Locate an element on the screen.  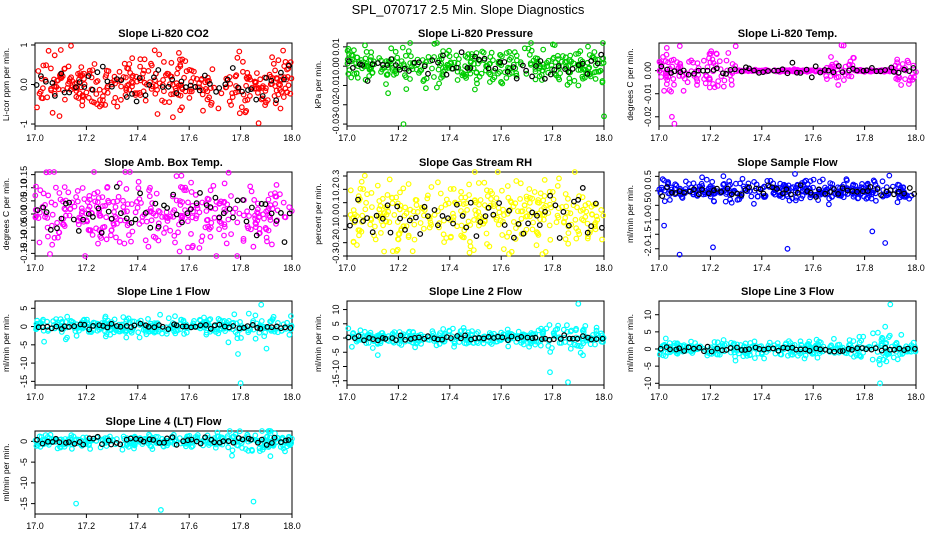
panel-title: Slope Amb. Box Temp. is located at coordinates (163, 163).